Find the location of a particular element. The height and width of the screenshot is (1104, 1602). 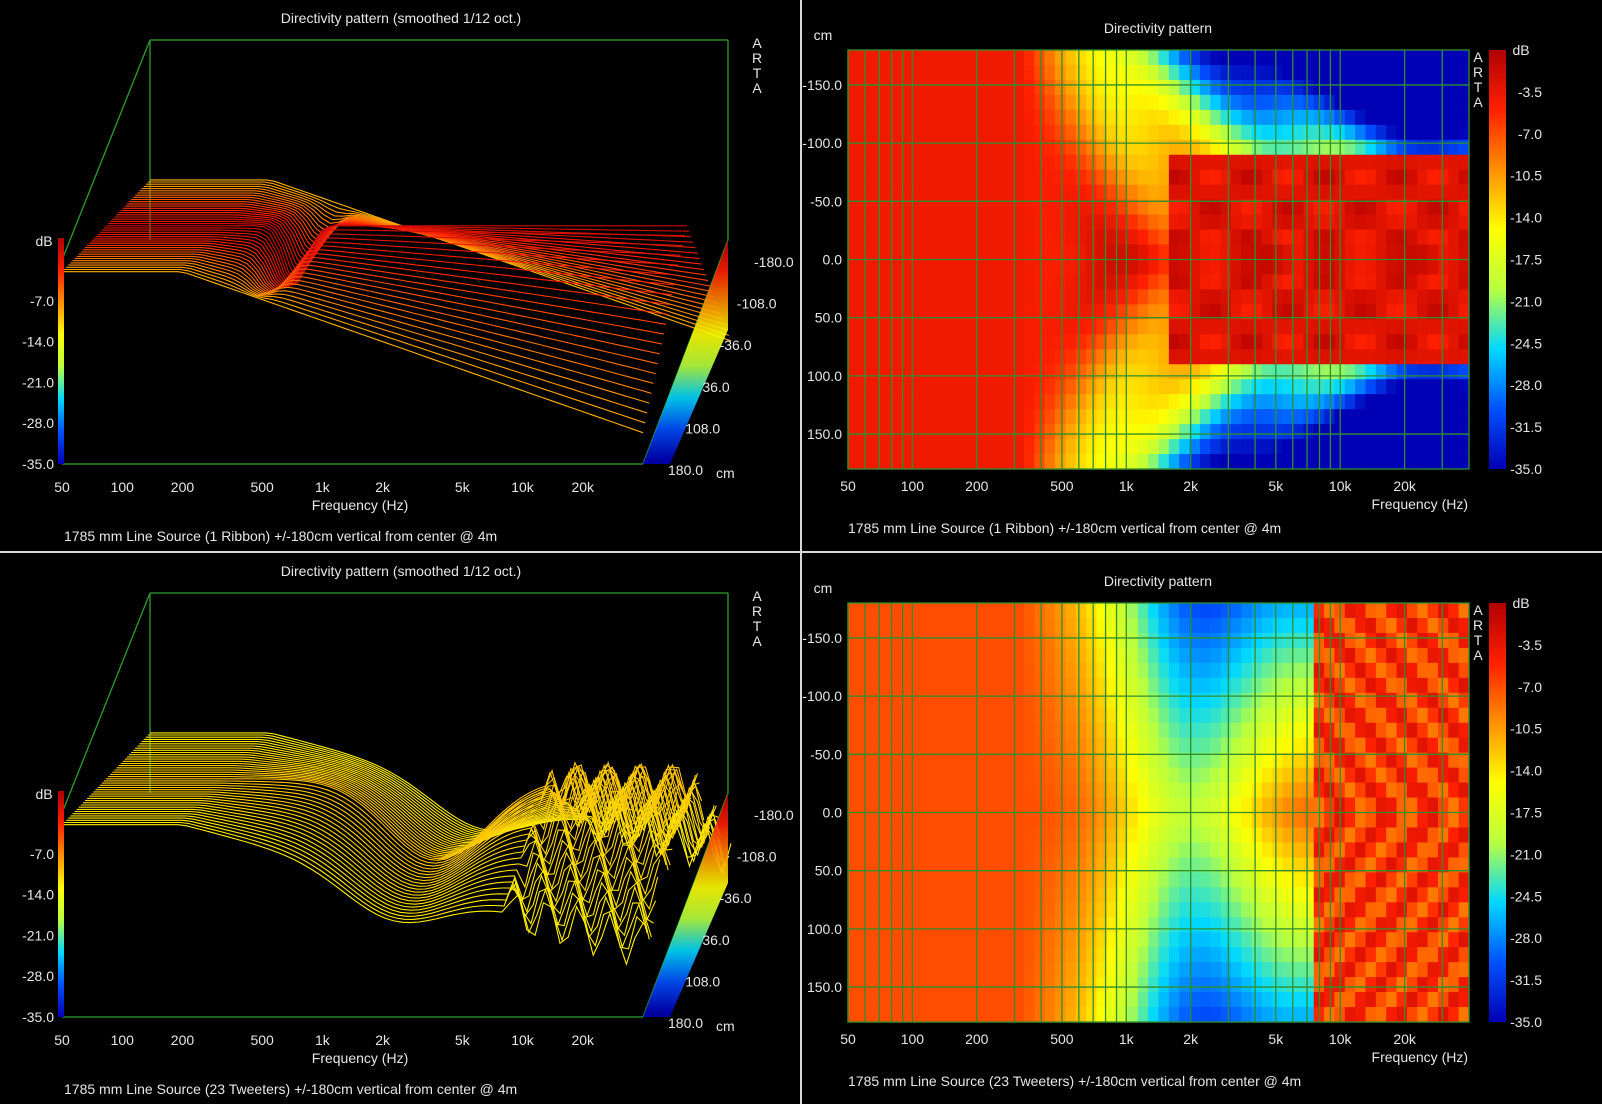

x-tick-label: 5k is located at coordinates (1276, 486).